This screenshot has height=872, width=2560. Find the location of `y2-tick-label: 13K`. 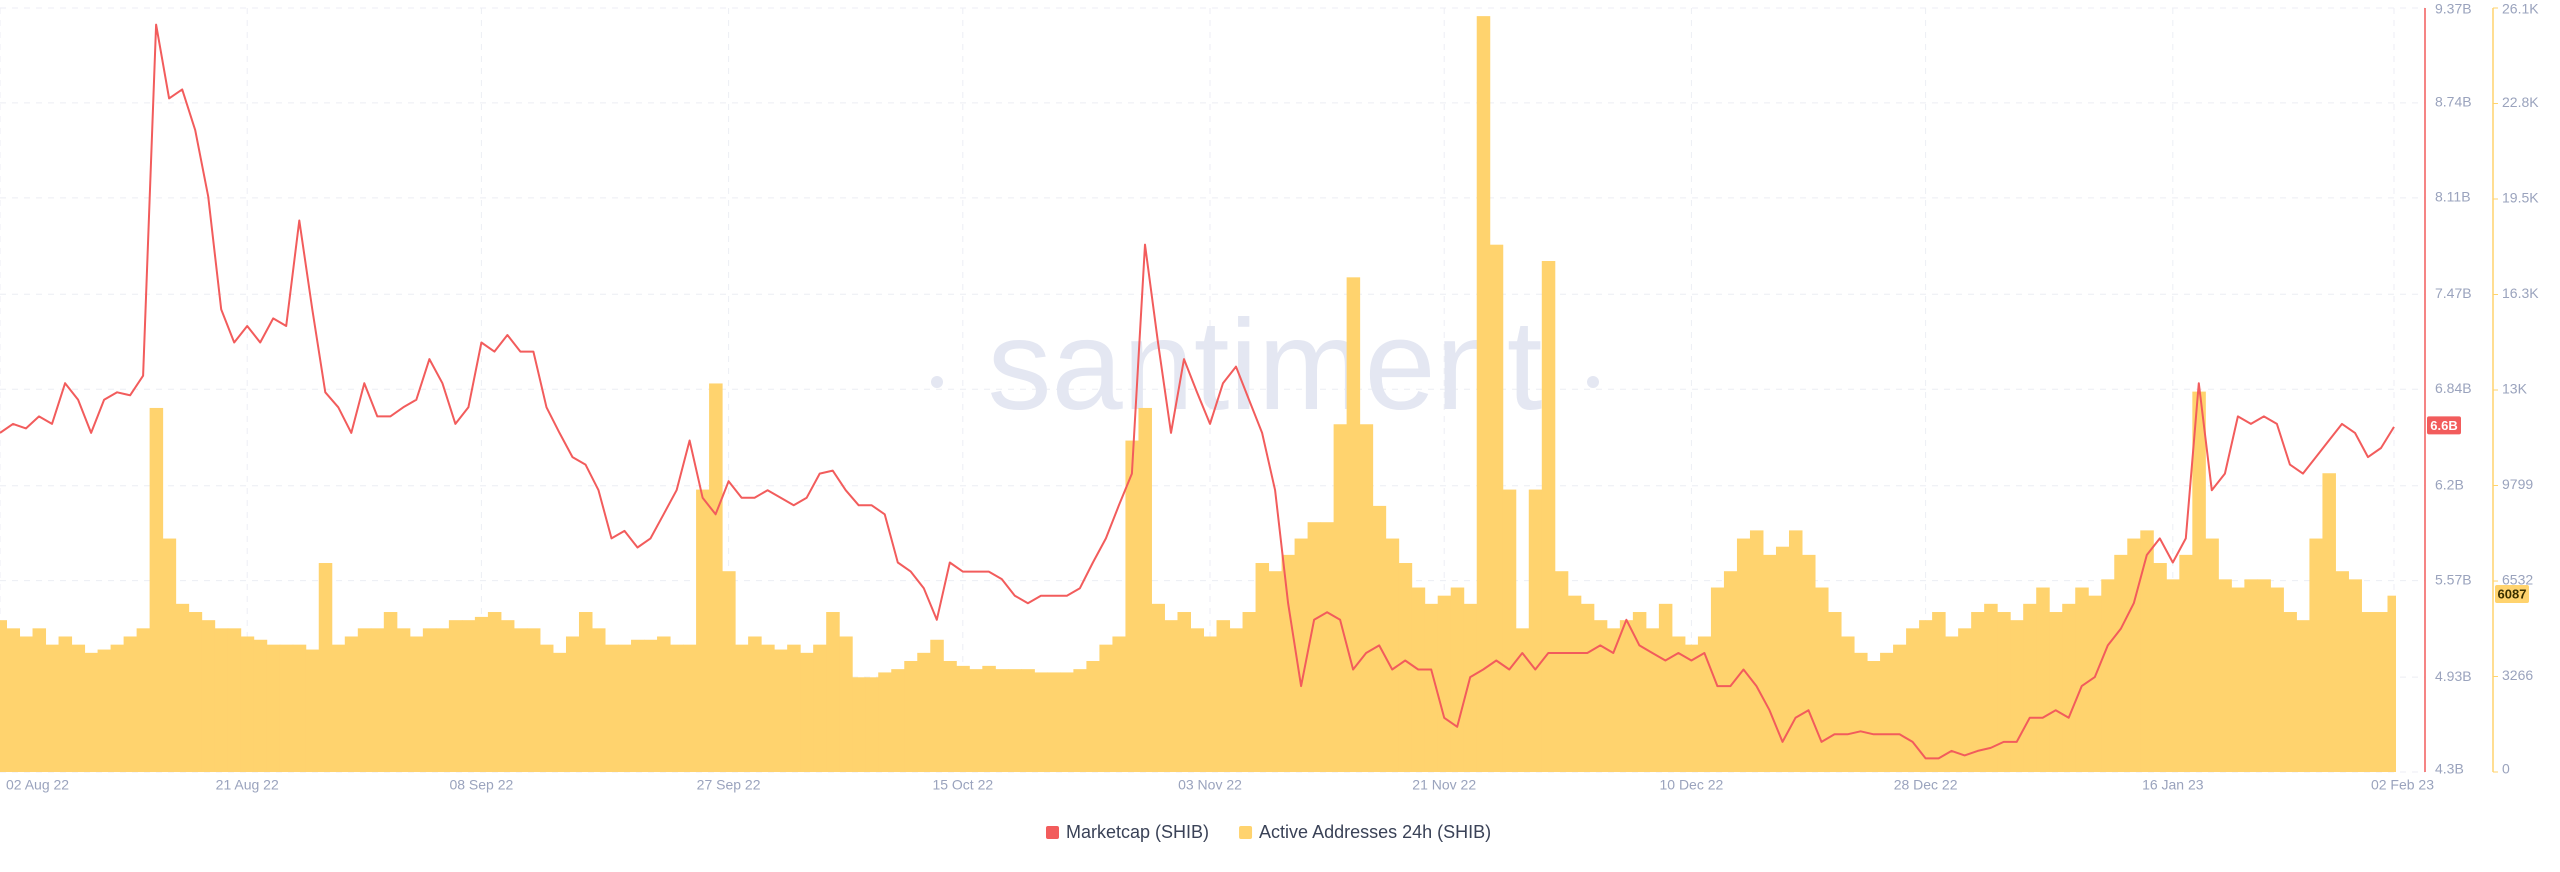

y2-tick-label: 13K is located at coordinates (2515, 389).